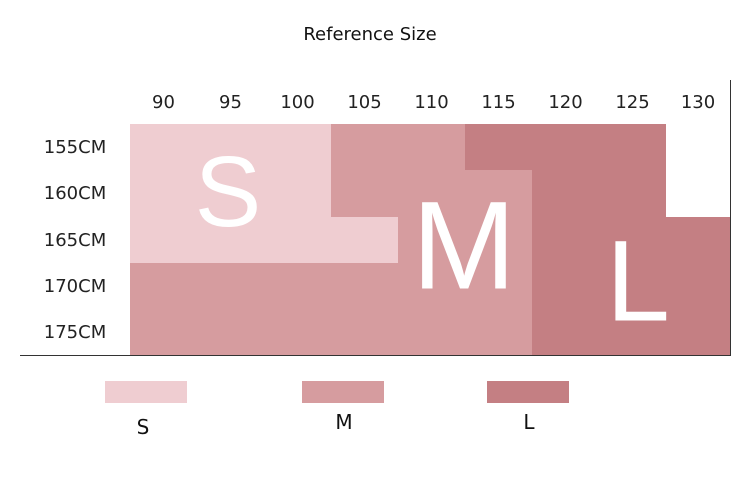 This screenshot has height=478, width=750. I want to click on legend-label: M, so click(344, 422).